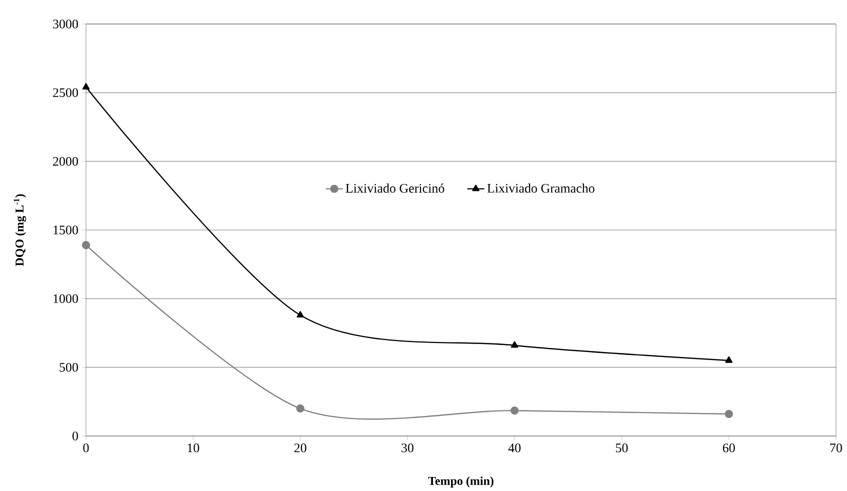  What do you see at coordinates (408, 448) in the screenshot?
I see `x-tick-label: 30` at bounding box center [408, 448].